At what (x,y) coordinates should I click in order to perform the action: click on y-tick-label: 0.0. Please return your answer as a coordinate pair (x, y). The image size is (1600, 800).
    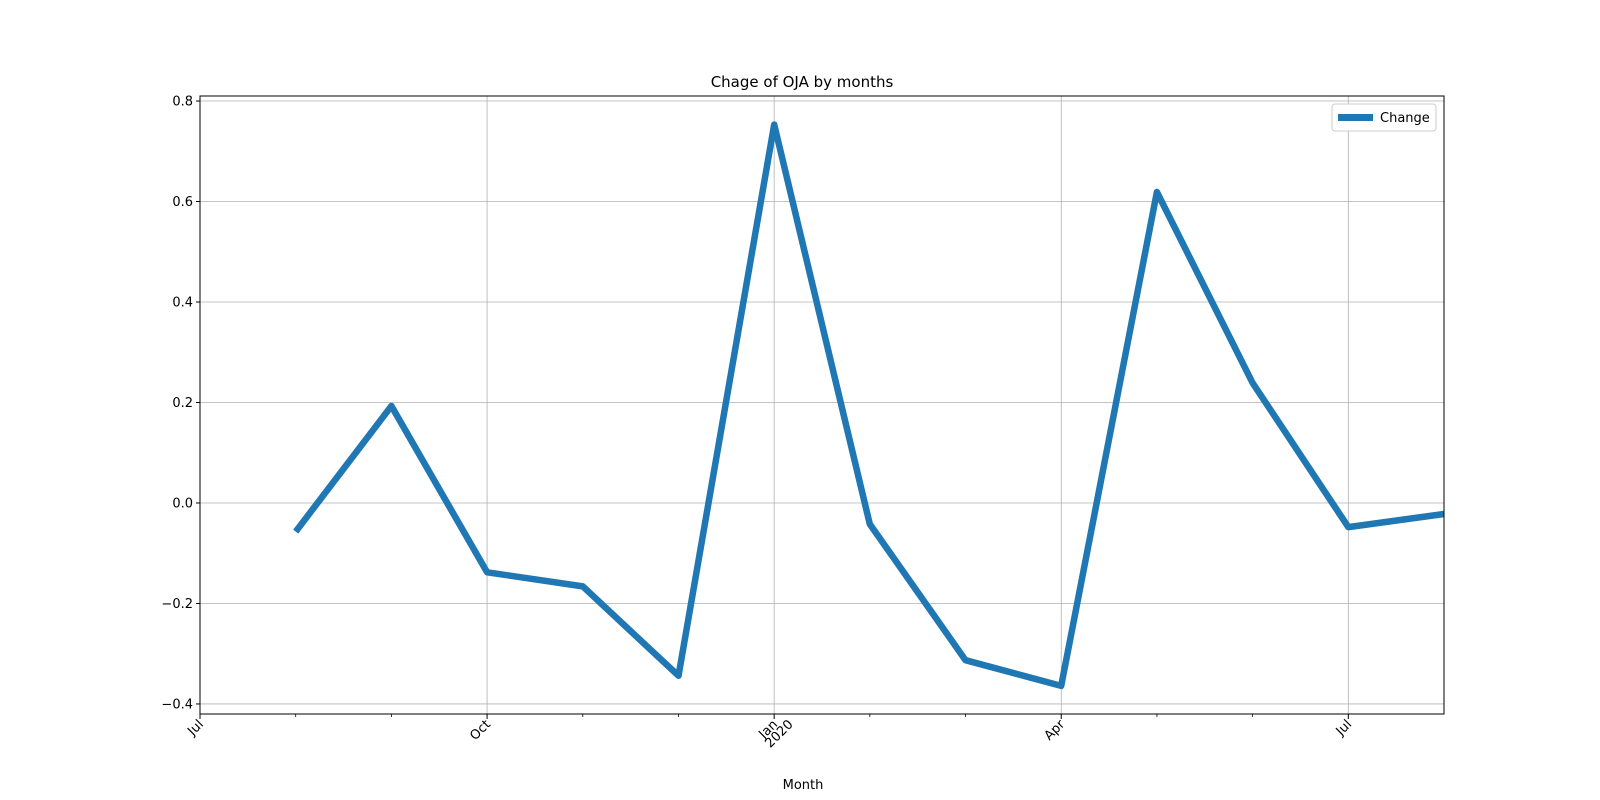
    Looking at the image, I should click on (182, 503).